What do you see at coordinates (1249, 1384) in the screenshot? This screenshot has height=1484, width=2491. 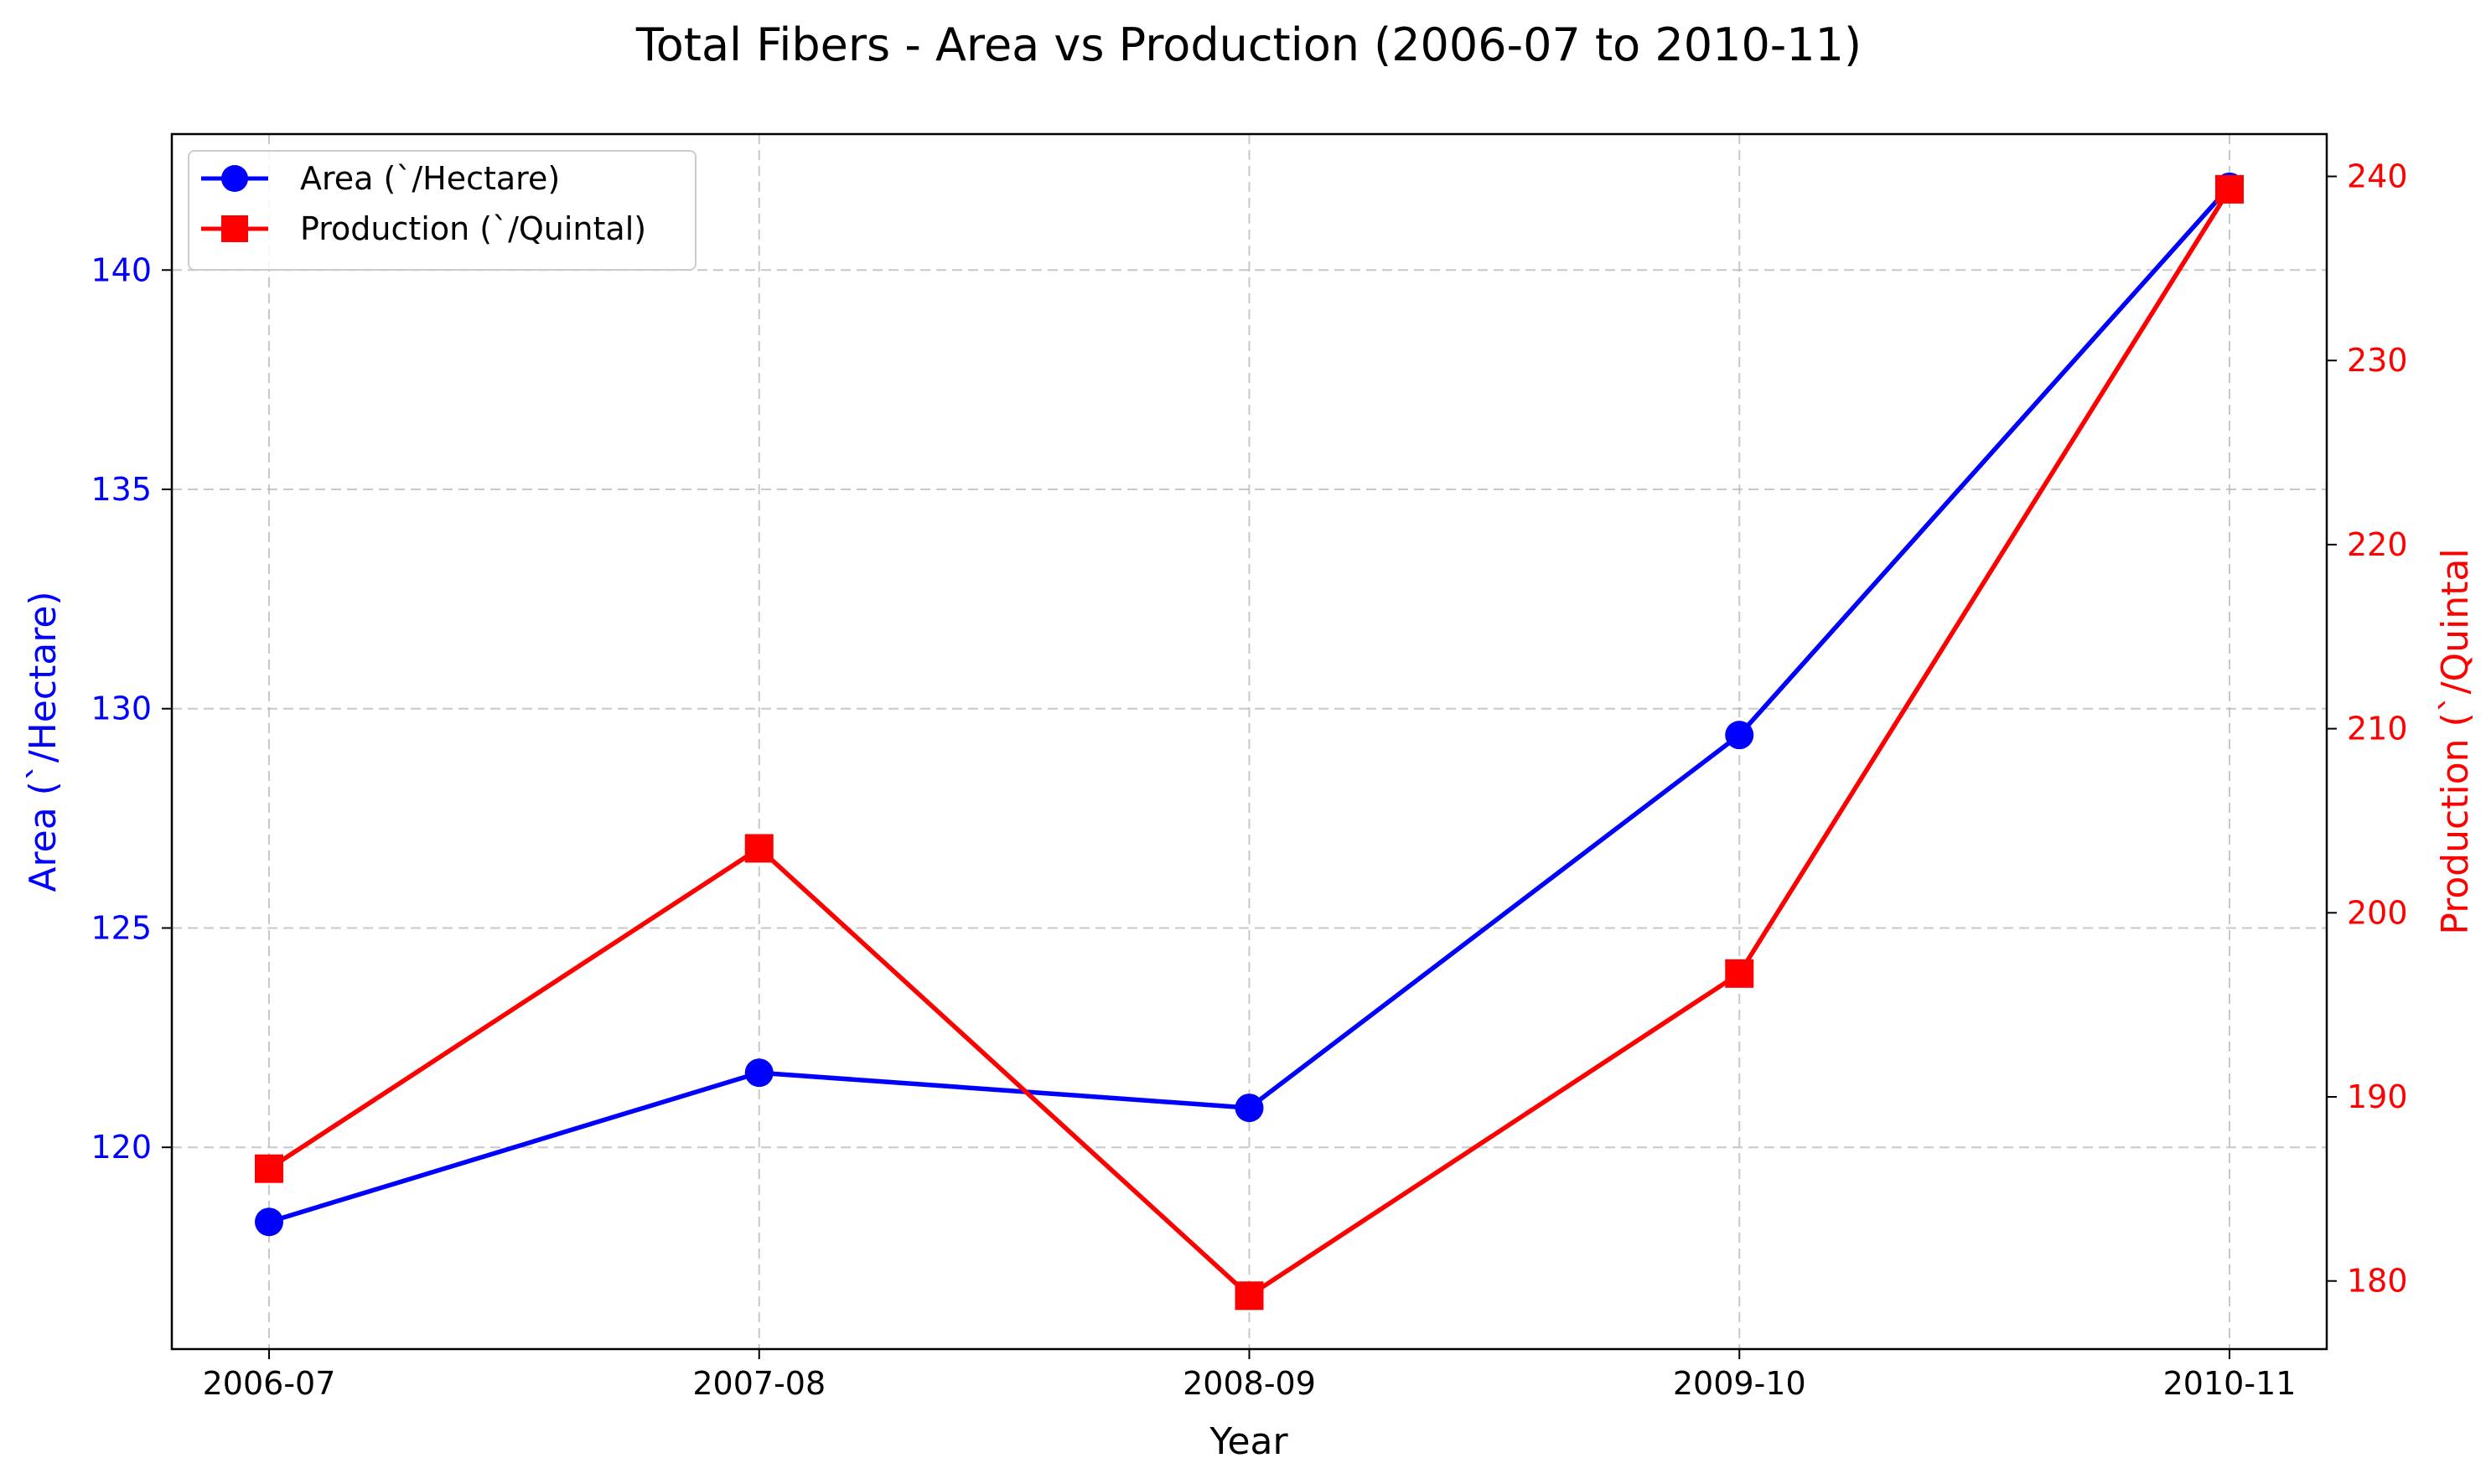 I see `x-tick-label: 2008-09` at bounding box center [1249, 1384].